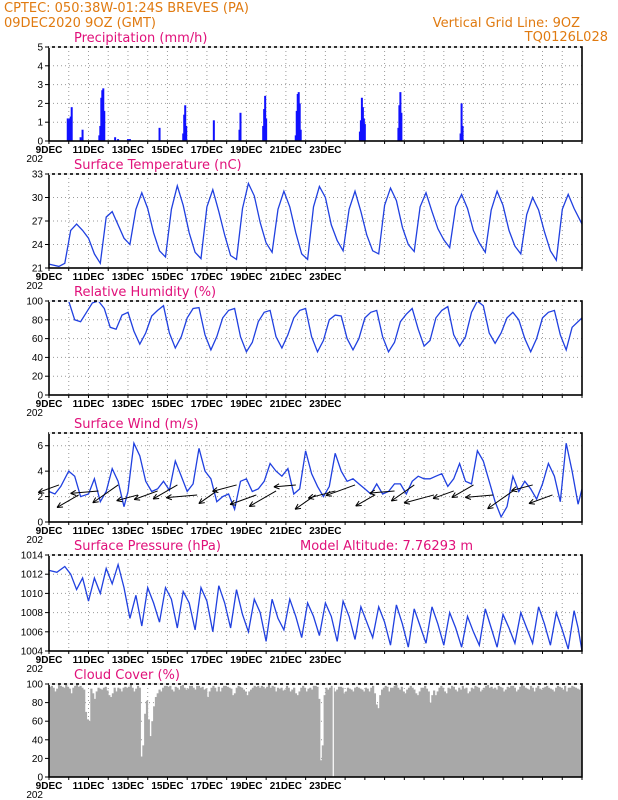 This screenshot has height=800, width=618. Describe the element at coordinates (286, 786) in the screenshot. I see `x-tick-label: 21DEC` at that location.